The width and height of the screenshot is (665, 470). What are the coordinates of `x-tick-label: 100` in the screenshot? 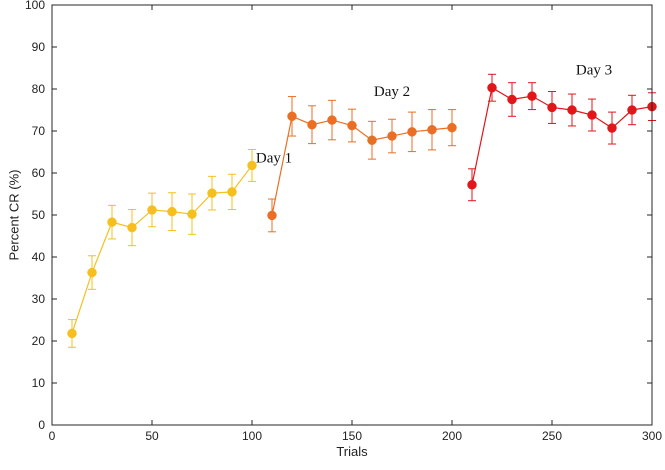 It's located at (252, 436).